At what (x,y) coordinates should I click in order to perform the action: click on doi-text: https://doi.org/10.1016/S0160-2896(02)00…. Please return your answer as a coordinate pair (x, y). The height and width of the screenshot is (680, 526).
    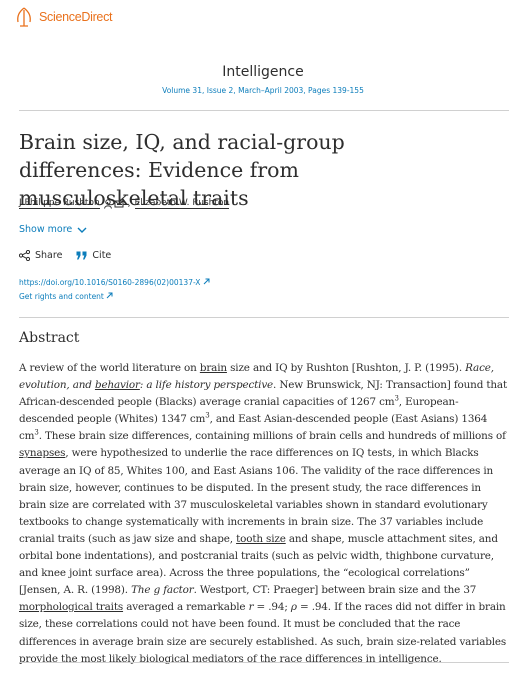
    Looking at the image, I should click on (110, 282).